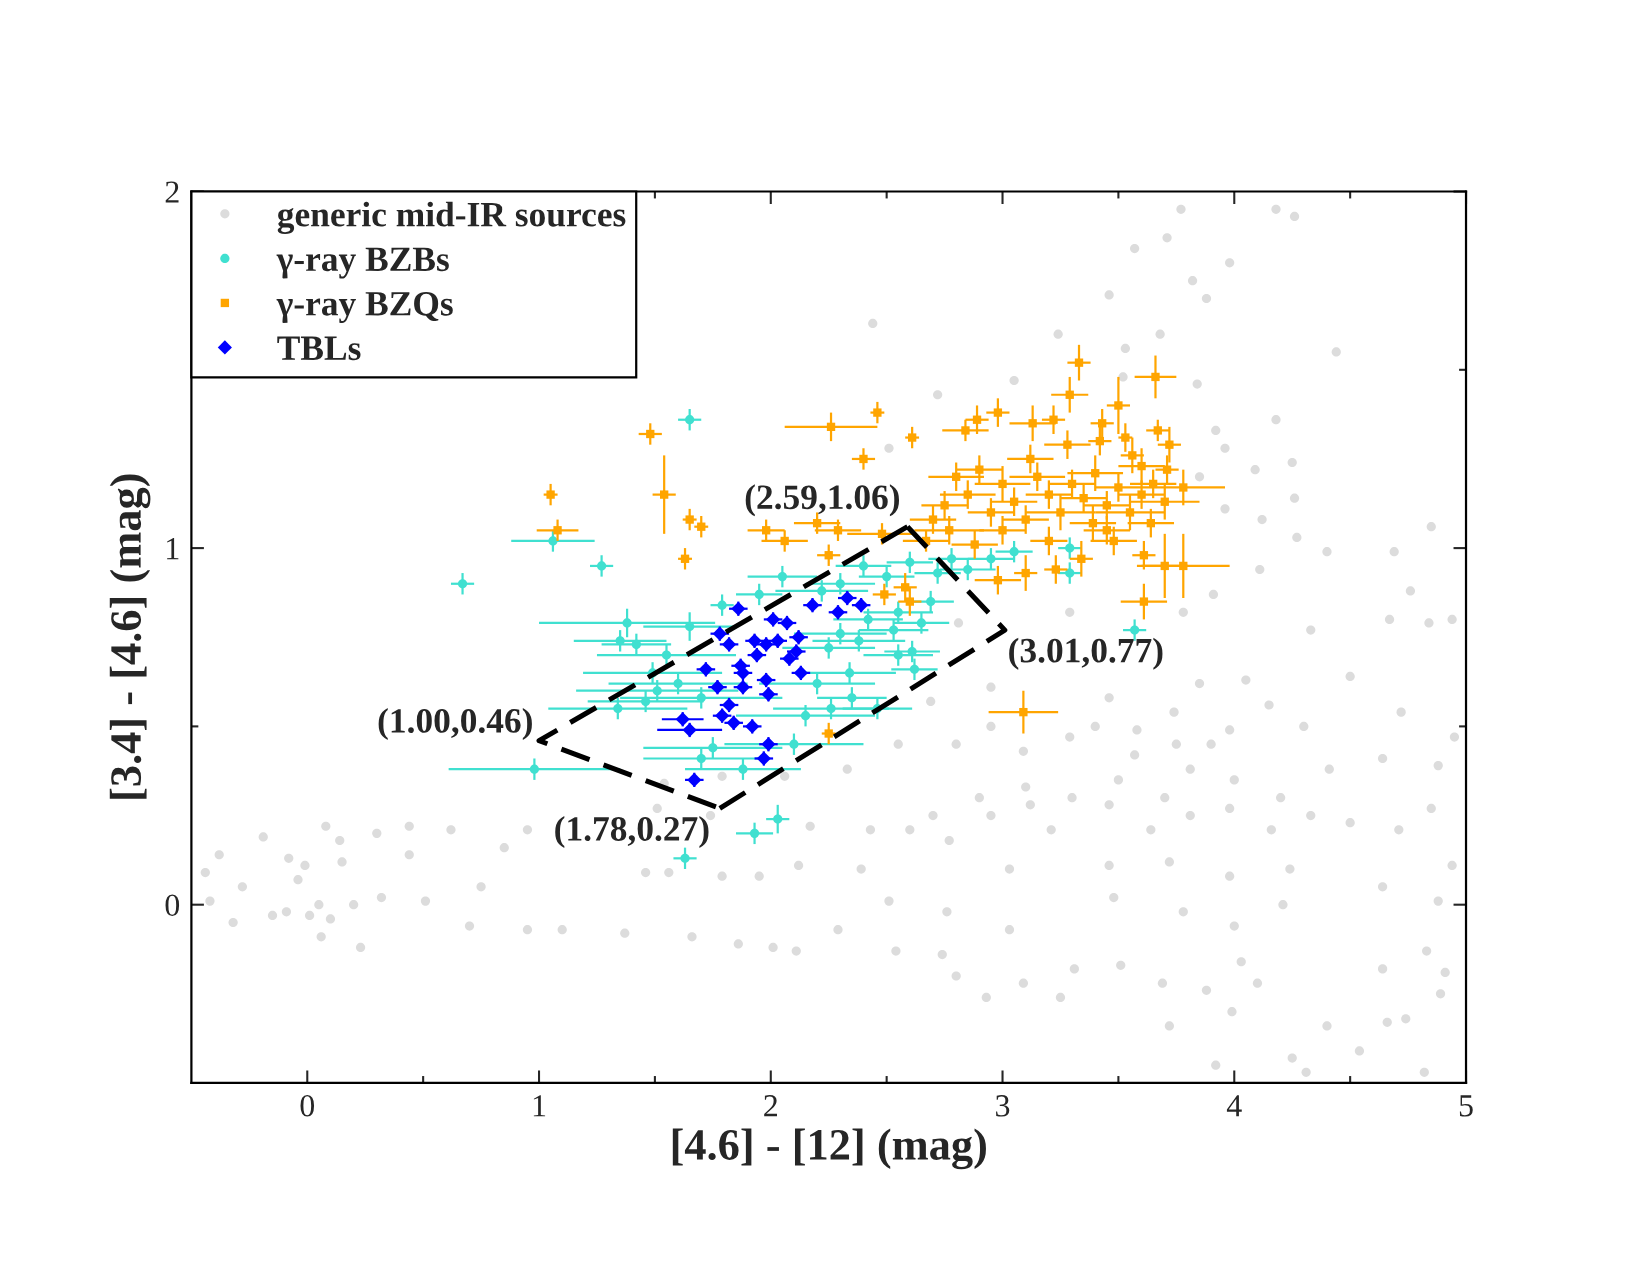 This screenshot has width=1650, height=1275. Describe the element at coordinates (1003, 1106) in the screenshot. I see `x-tick-label: 3` at that location.